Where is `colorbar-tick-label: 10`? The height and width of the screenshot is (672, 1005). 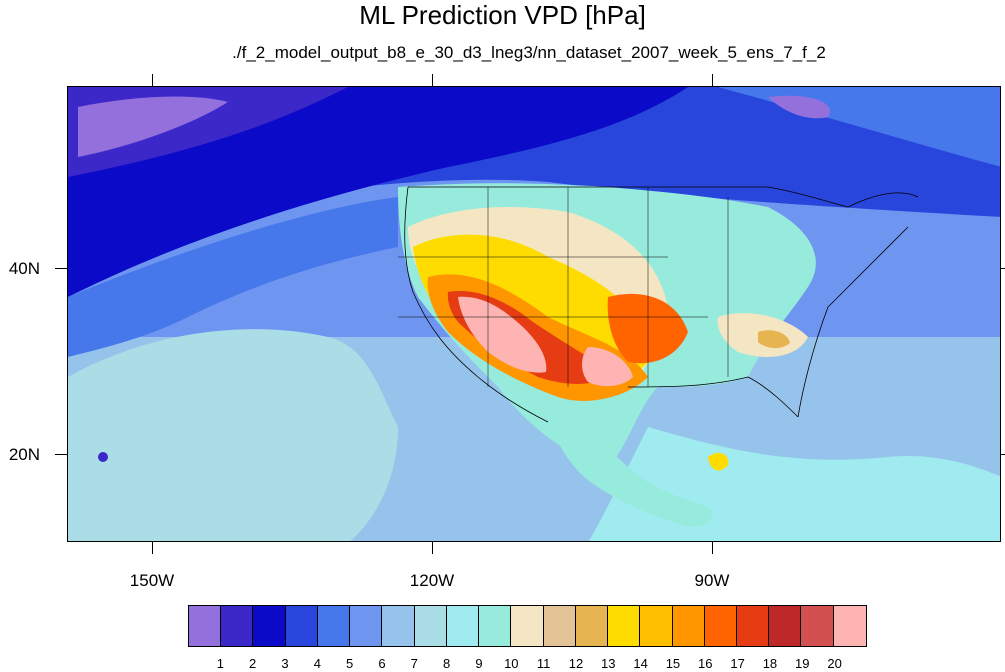
colorbar-tick-label: 10 is located at coordinates (511, 663).